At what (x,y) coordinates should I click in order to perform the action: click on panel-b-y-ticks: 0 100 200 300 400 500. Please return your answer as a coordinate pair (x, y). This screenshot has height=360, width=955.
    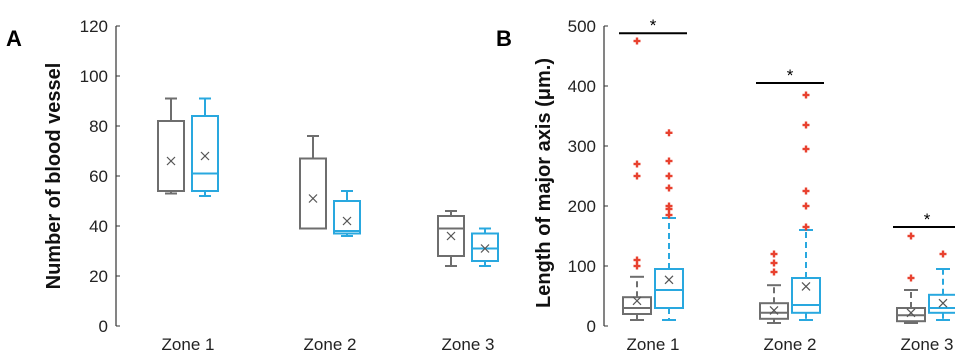
    Looking at the image, I should click on (588, 176).